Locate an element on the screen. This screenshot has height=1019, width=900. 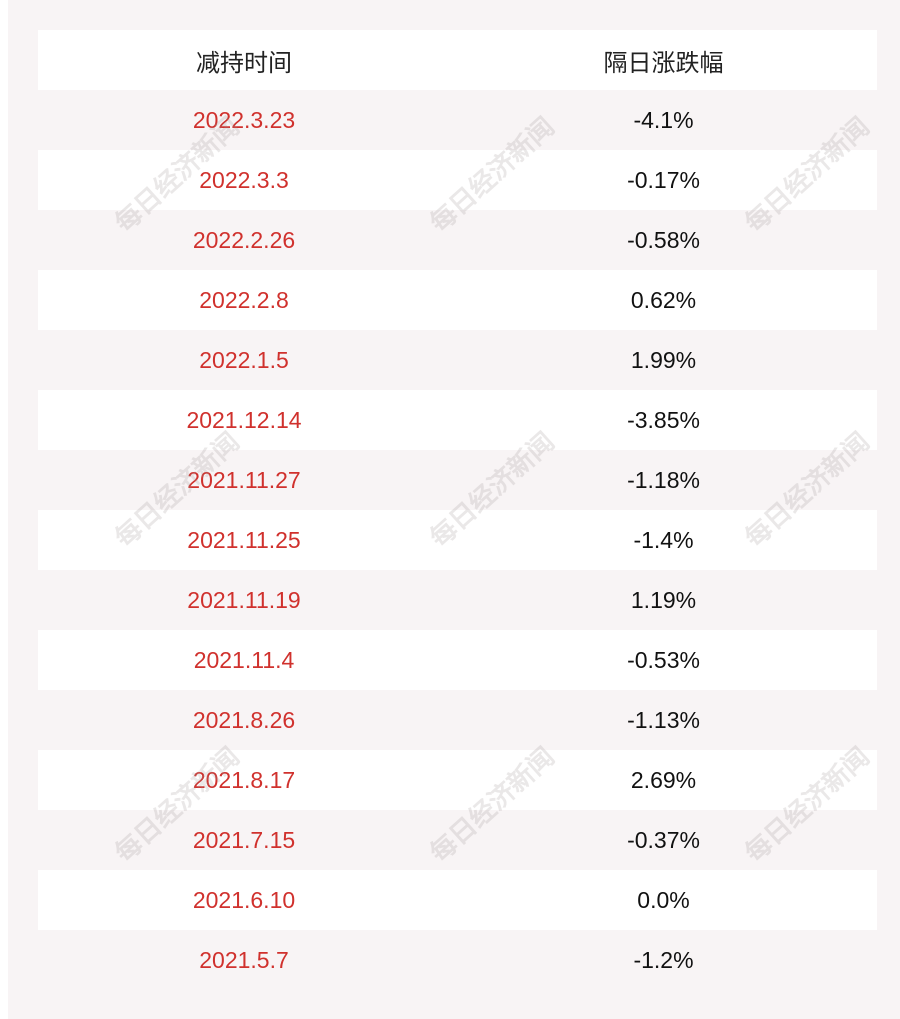
date-cell: 2021.11.27 is located at coordinates (244, 479).